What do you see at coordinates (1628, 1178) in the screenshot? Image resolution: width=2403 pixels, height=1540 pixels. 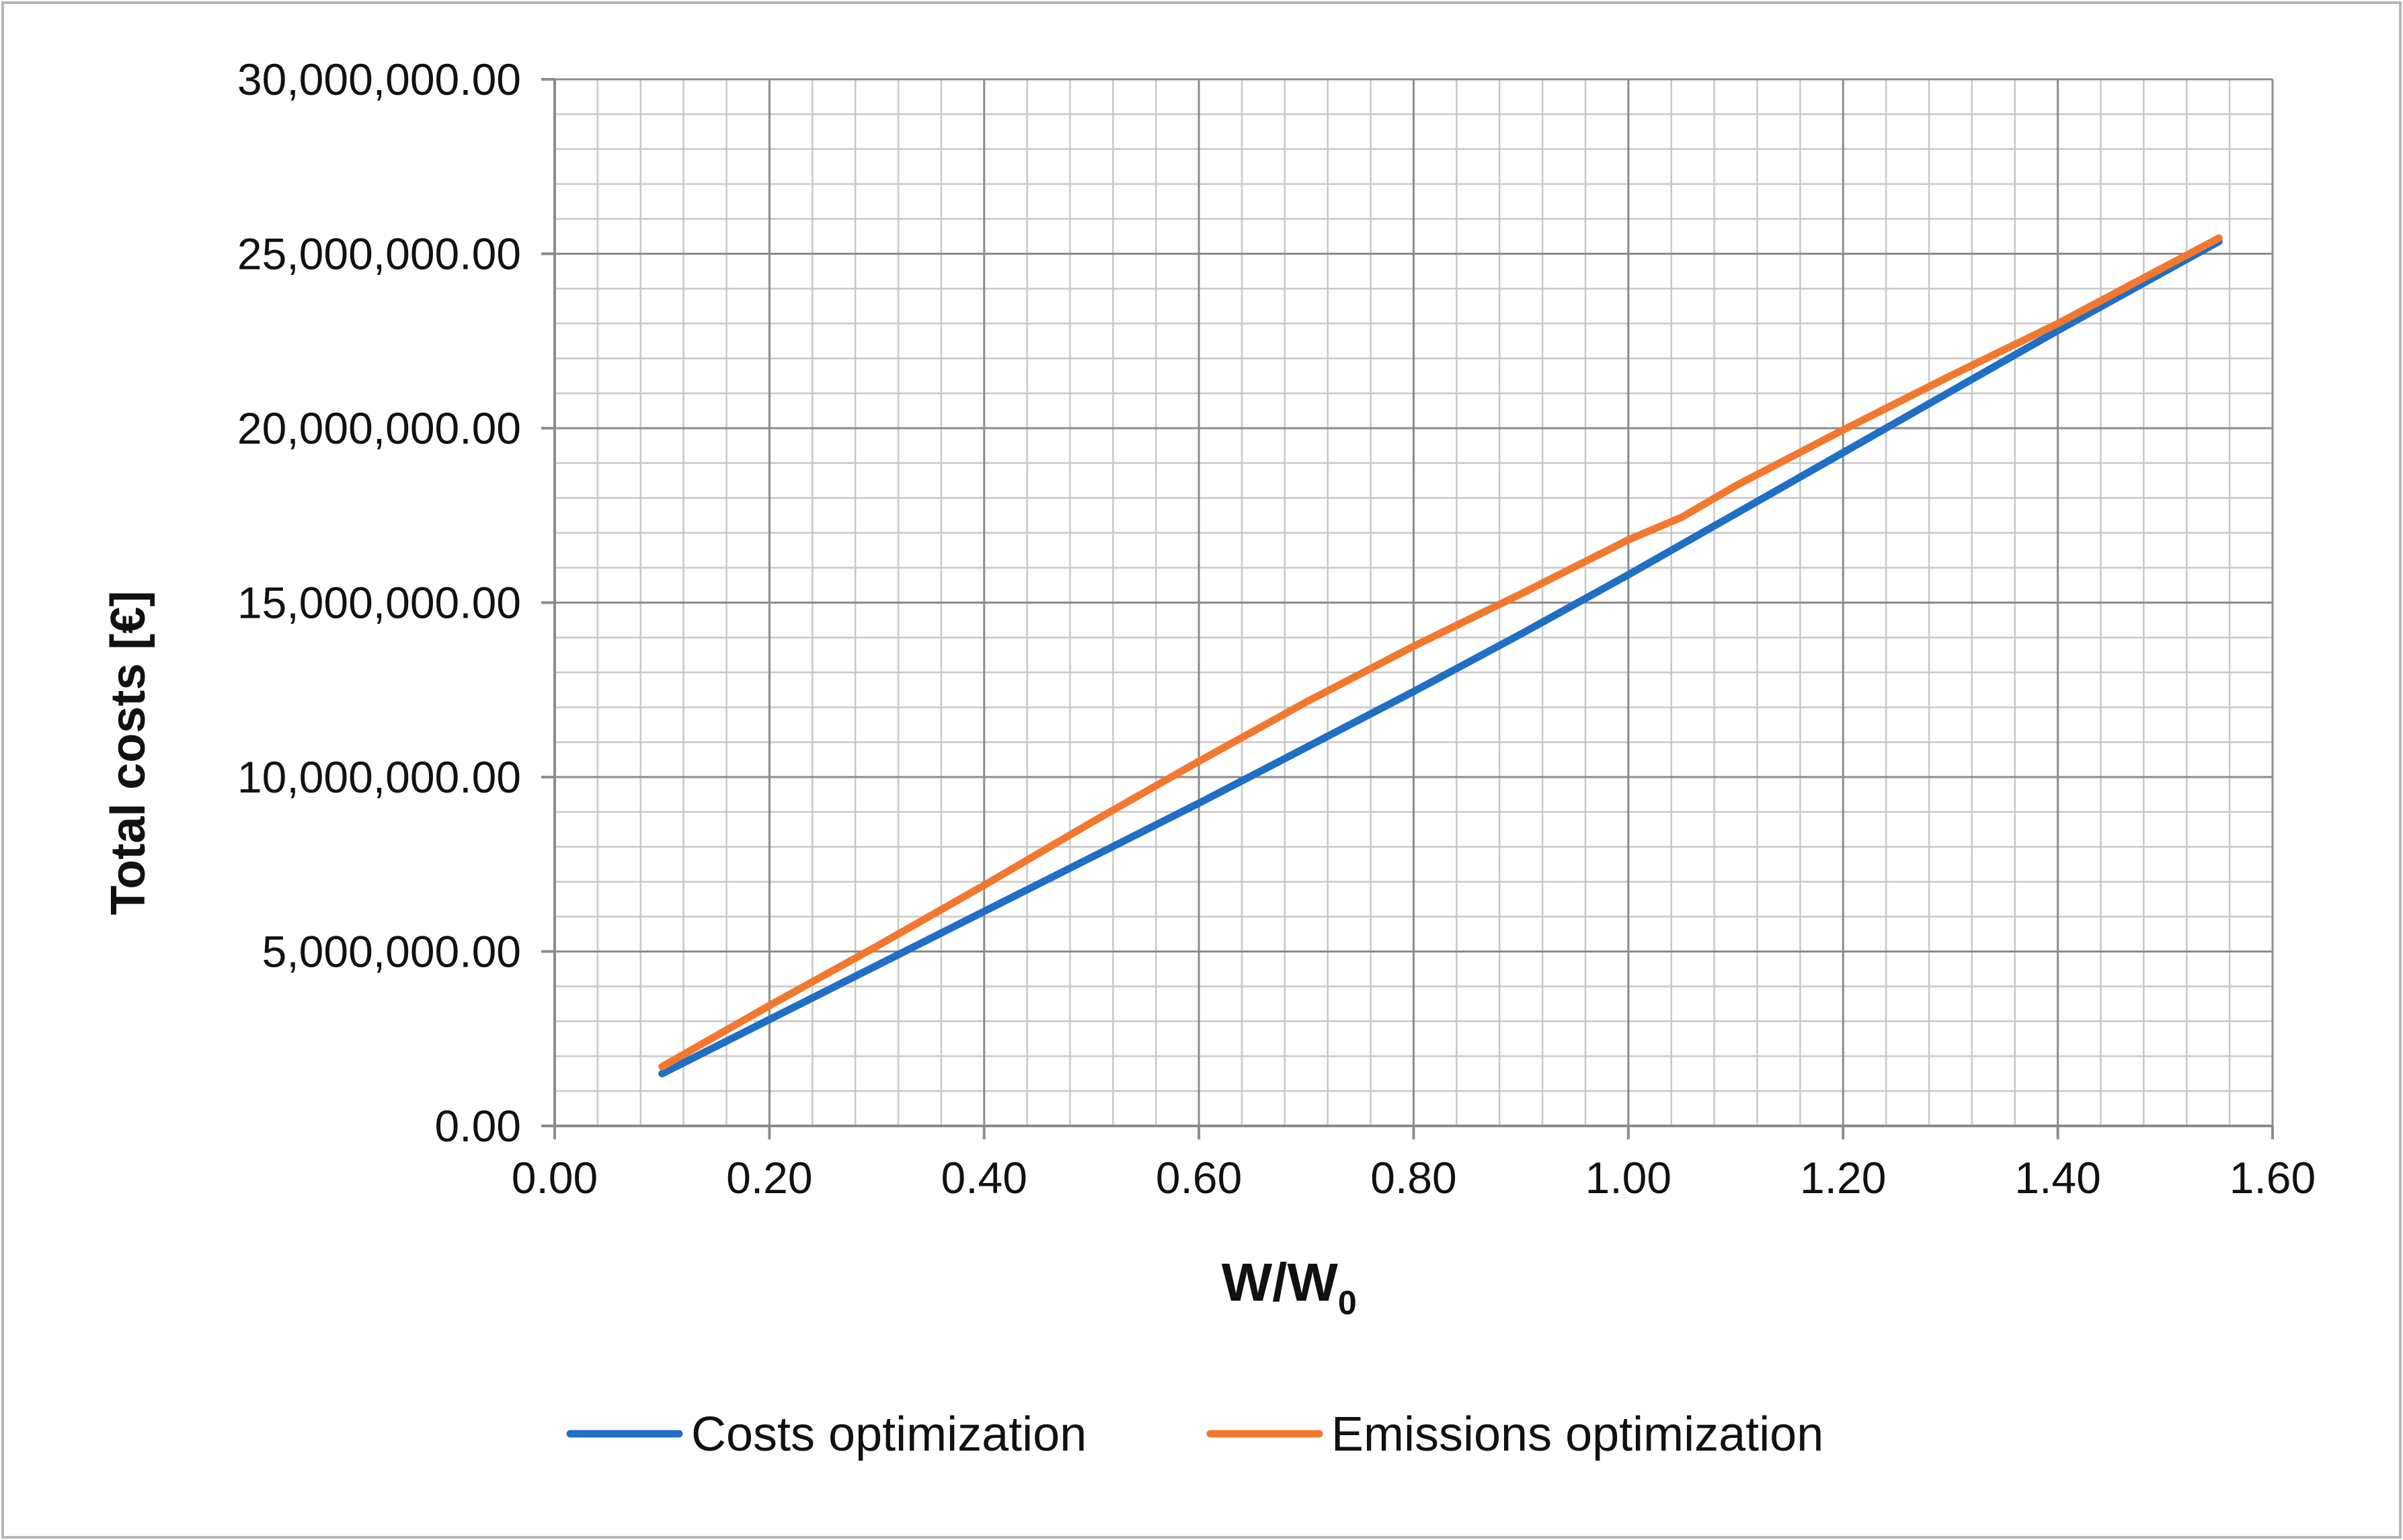 I see `x-tick-label: 1.00` at bounding box center [1628, 1178].